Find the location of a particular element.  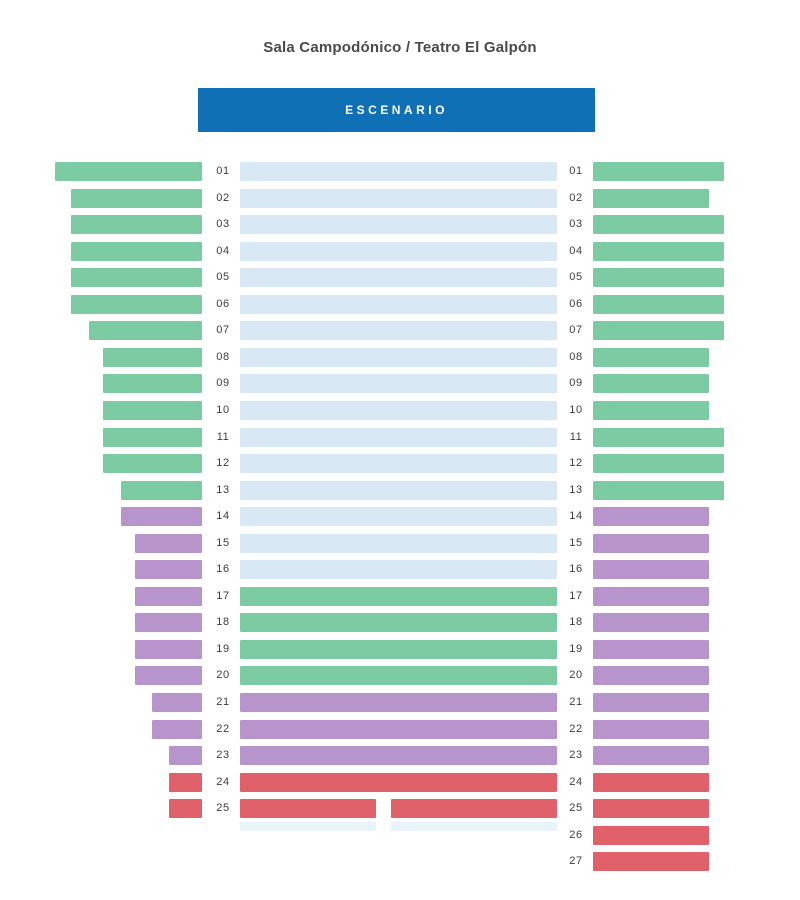

seat-row-21: 21 21 is located at coordinates (400, 702).